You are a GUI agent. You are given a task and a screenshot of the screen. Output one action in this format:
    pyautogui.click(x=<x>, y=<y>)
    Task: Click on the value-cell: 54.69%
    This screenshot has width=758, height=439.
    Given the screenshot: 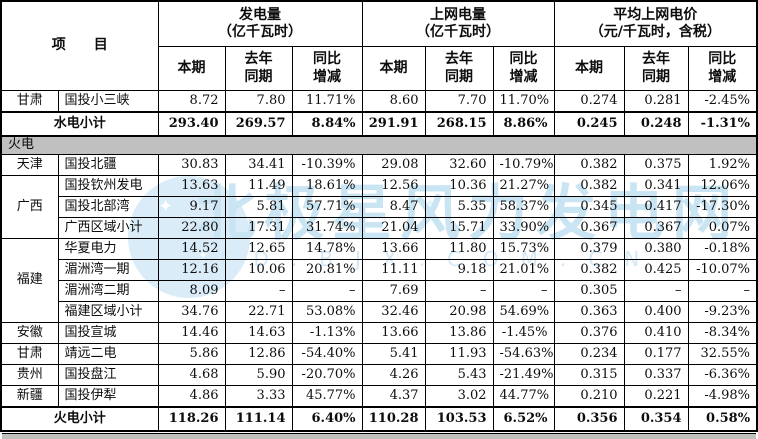 What is the action you would take?
    pyautogui.click(x=523, y=312)
    